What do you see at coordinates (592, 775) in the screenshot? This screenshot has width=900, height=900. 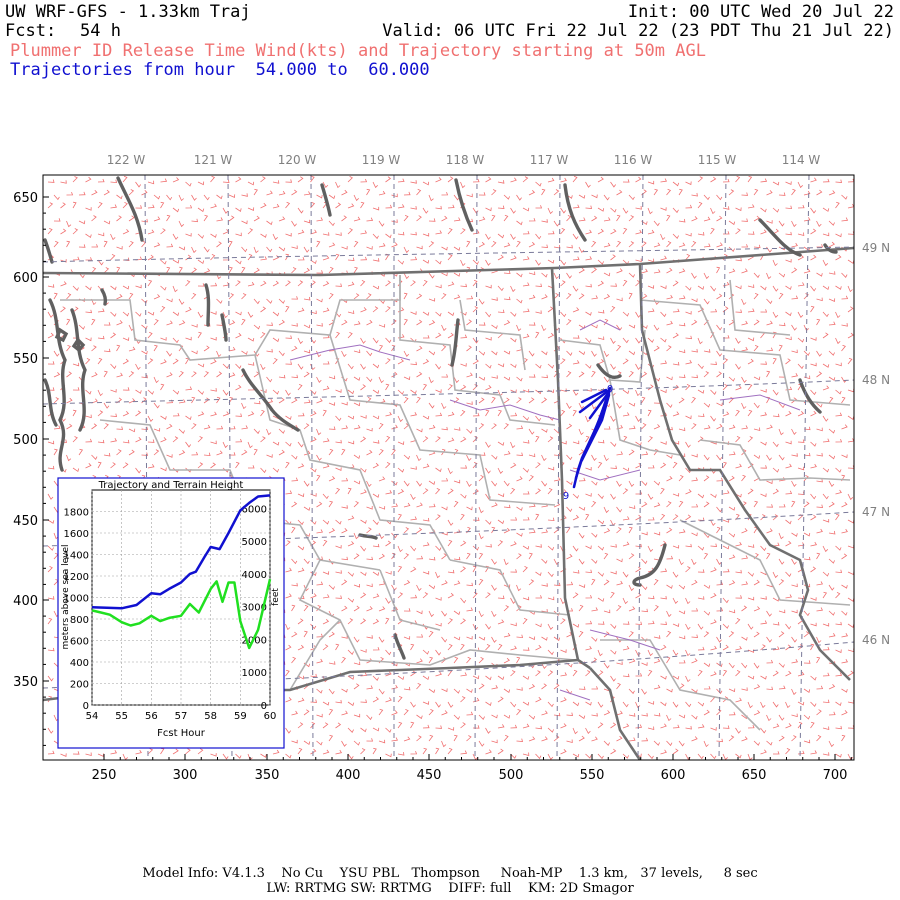 I see `x-tick-label: 550` at bounding box center [592, 775].